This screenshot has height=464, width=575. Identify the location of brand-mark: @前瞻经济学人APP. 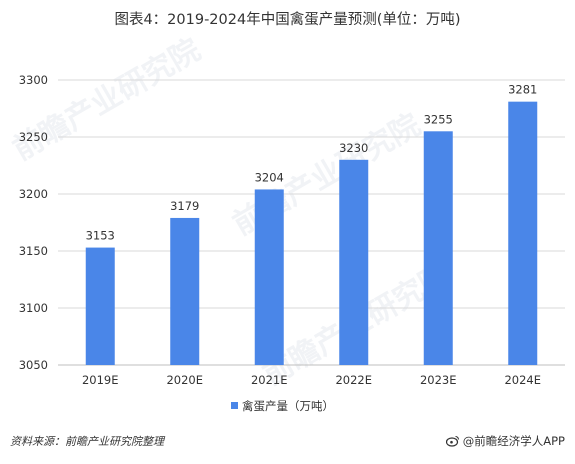
(505, 441).